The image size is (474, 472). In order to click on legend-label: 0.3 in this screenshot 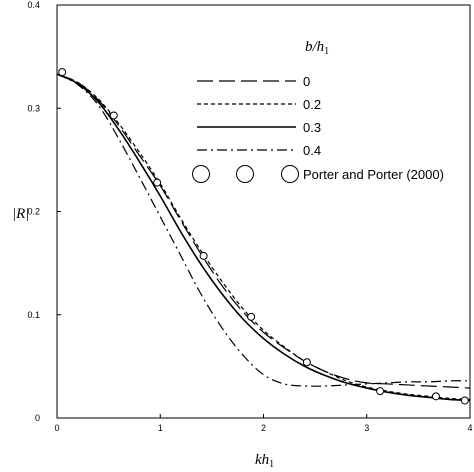, I will do `click(312, 127)`.